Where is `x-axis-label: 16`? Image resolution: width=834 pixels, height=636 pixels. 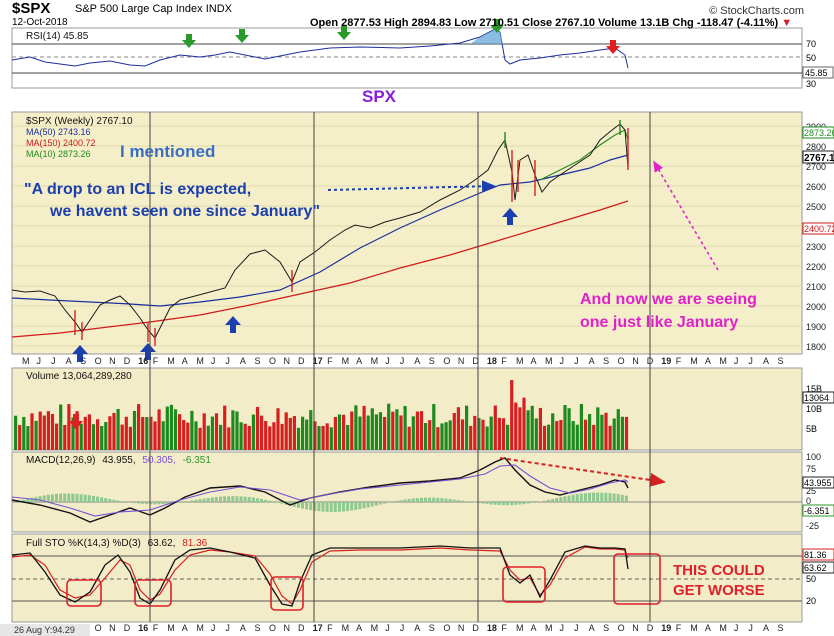 x-axis-label: 16 is located at coordinates (143, 361).